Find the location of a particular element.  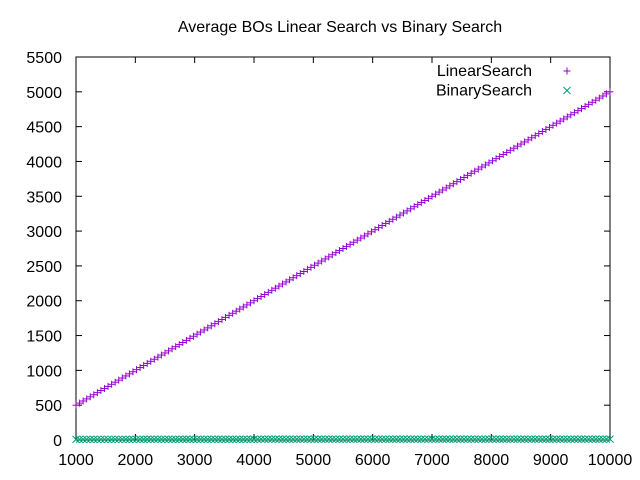

x-tick-label: 1000 is located at coordinates (76, 460).